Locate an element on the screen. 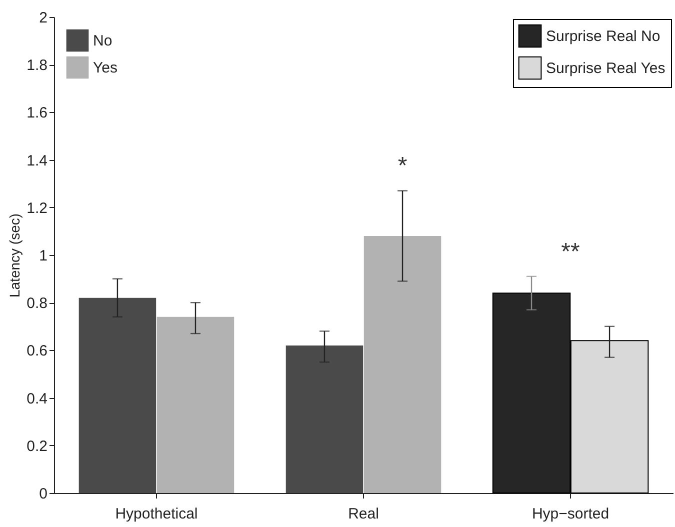 This screenshot has height=527, width=675. legend-label: No is located at coordinates (102, 41).